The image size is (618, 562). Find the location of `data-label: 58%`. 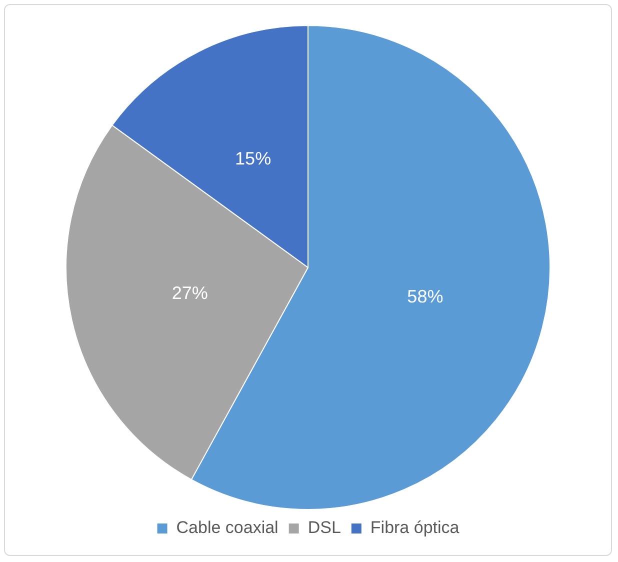

data-label: 58% is located at coordinates (425, 296).